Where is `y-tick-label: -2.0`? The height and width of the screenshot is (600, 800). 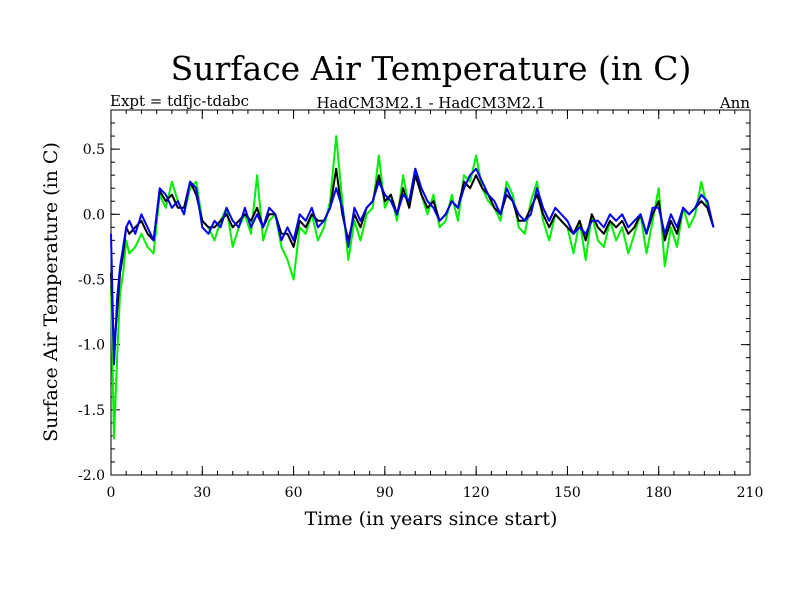
y-tick-label: -2.0 is located at coordinates (91, 476).